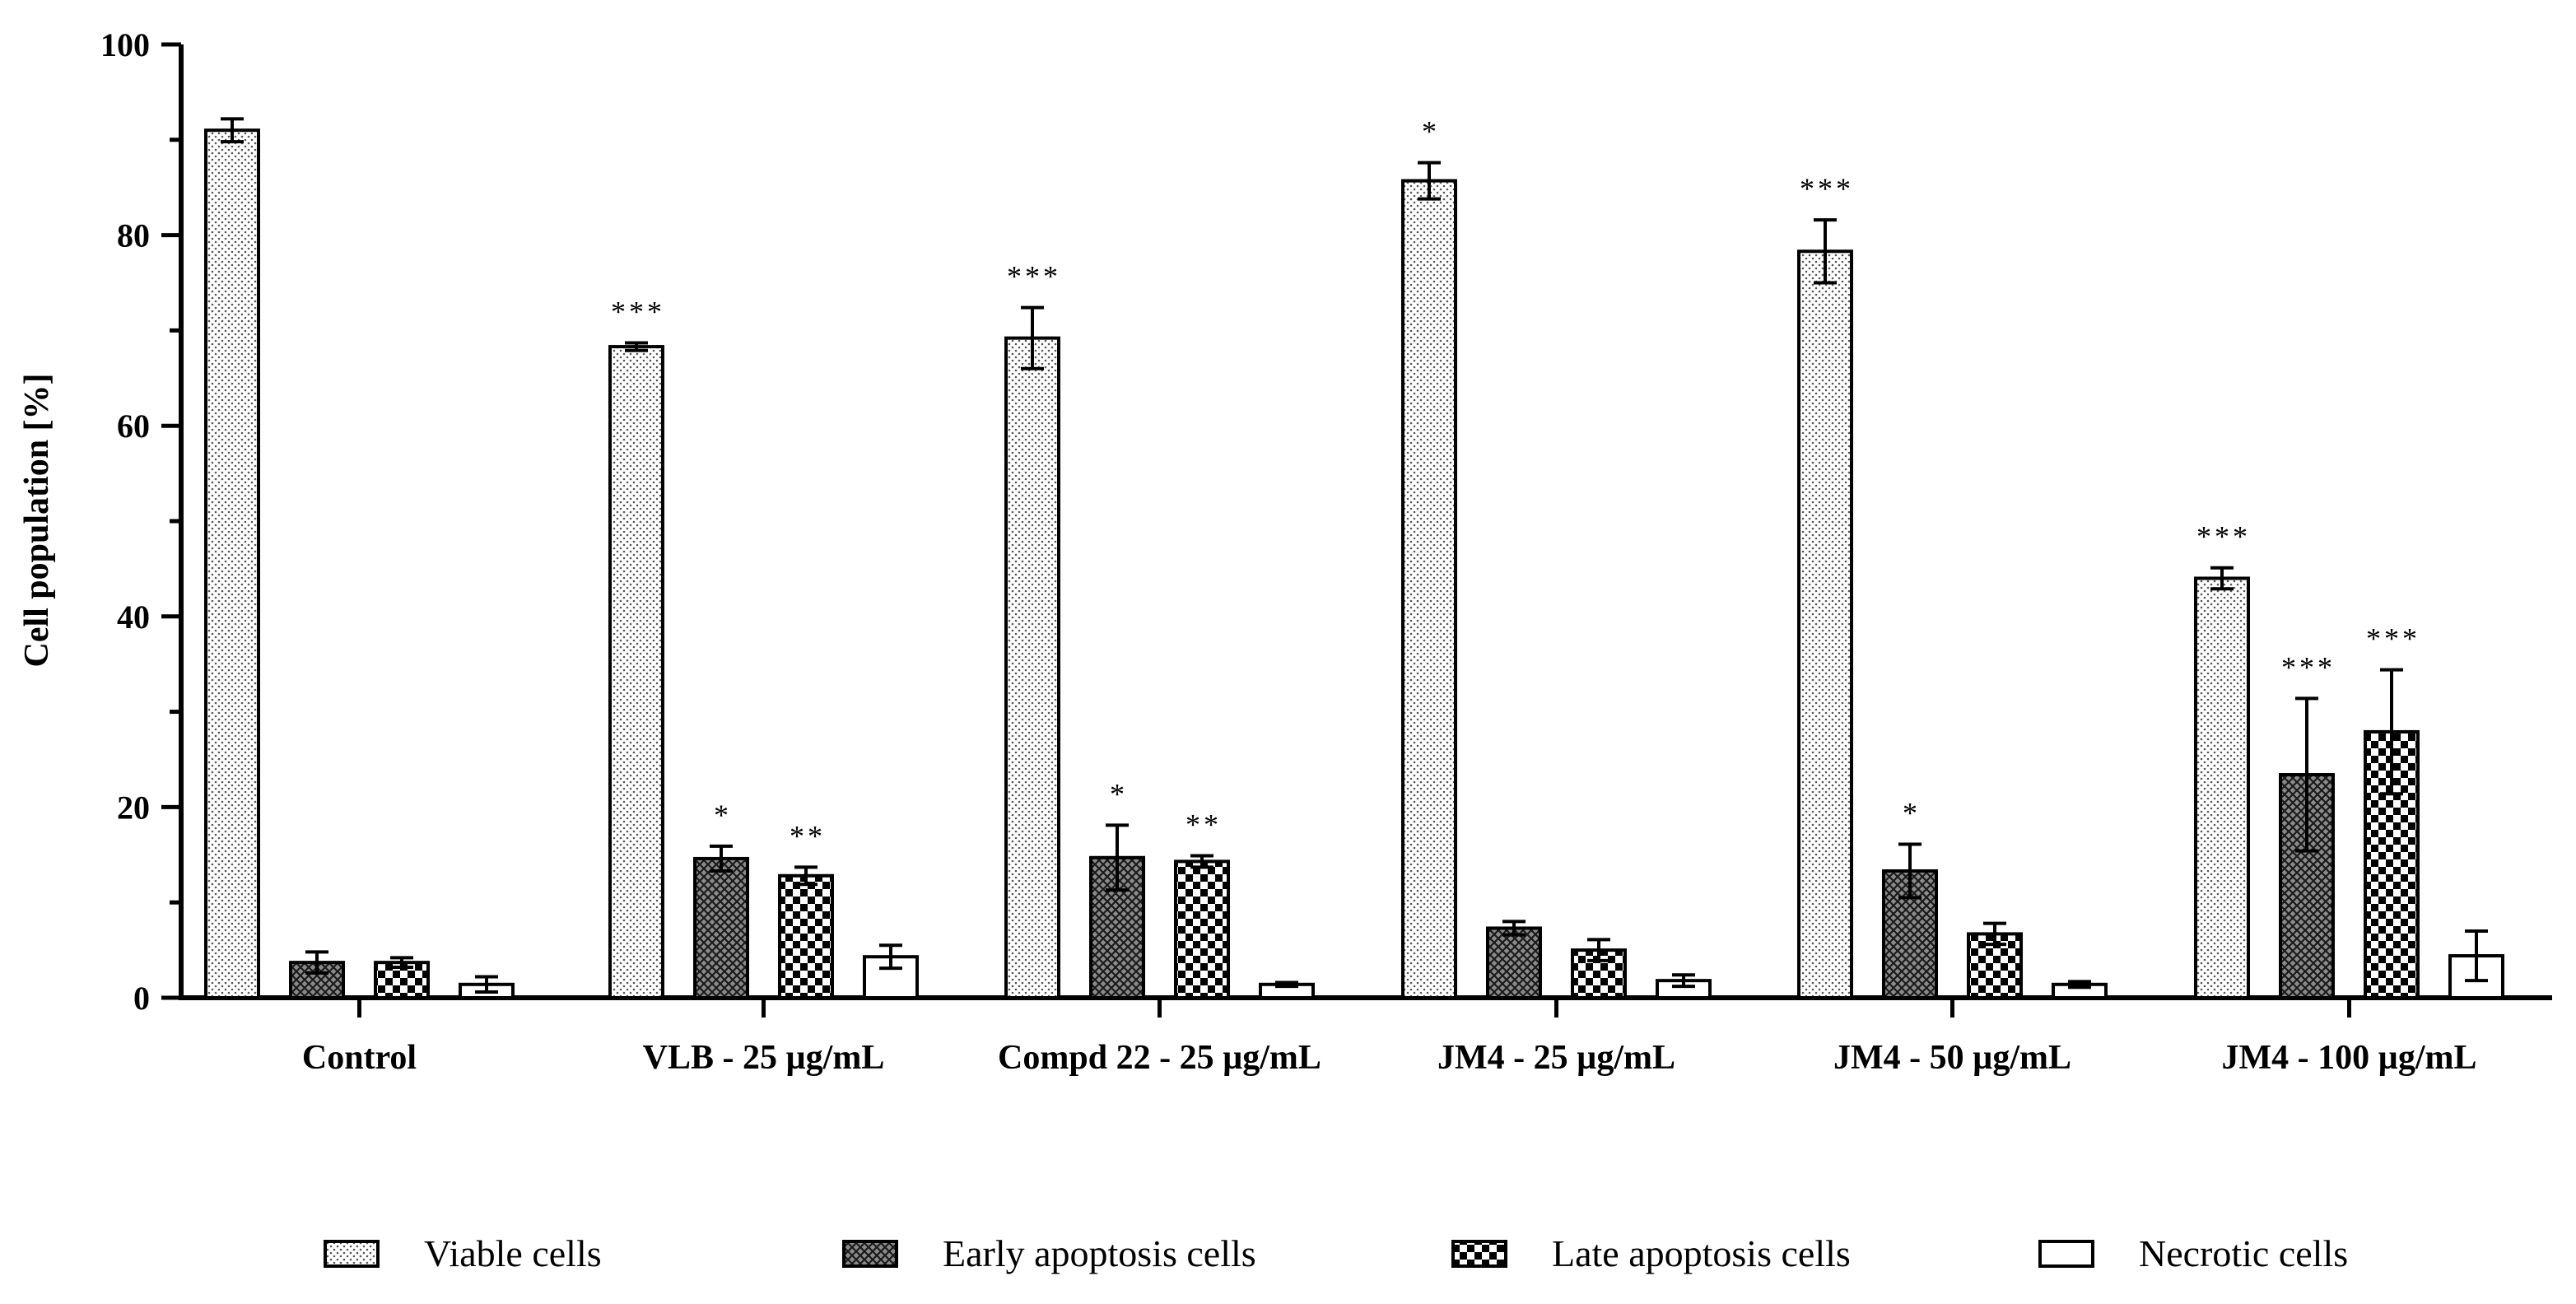 The image size is (2576, 1304). What do you see at coordinates (1099, 1253) in the screenshot?
I see `legend-label: Early apoptosis cells` at bounding box center [1099, 1253].